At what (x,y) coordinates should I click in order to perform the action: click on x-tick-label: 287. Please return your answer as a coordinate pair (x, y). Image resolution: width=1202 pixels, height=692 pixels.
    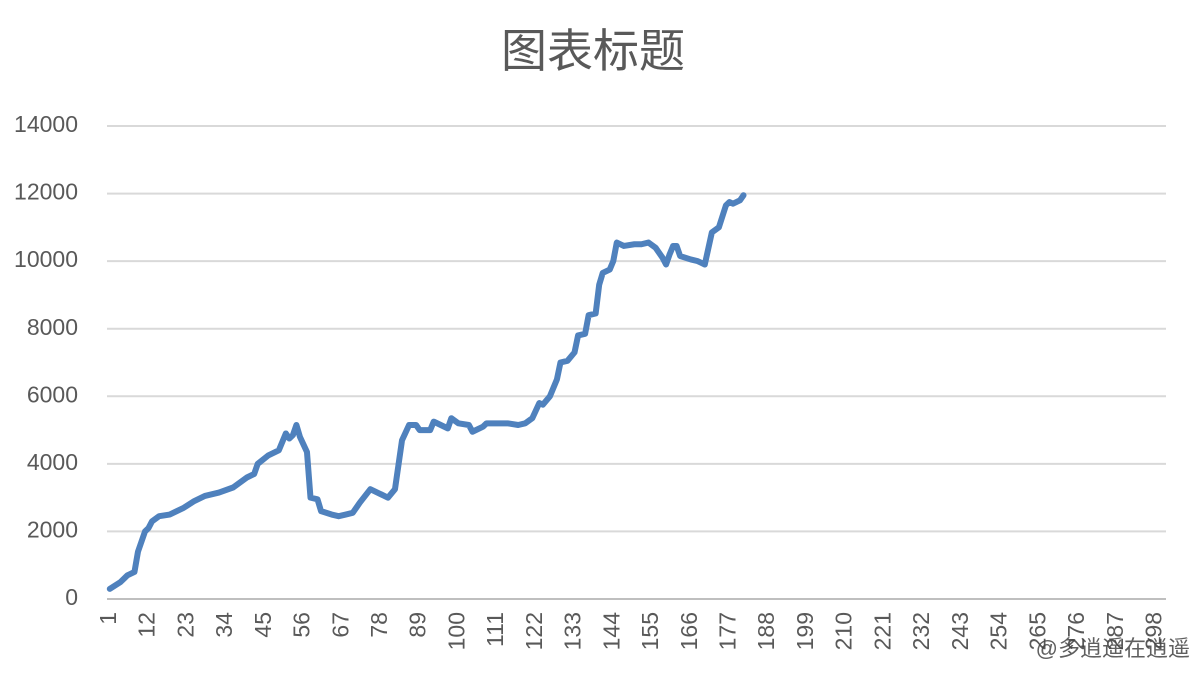
    Looking at the image, I should click on (1115, 631).